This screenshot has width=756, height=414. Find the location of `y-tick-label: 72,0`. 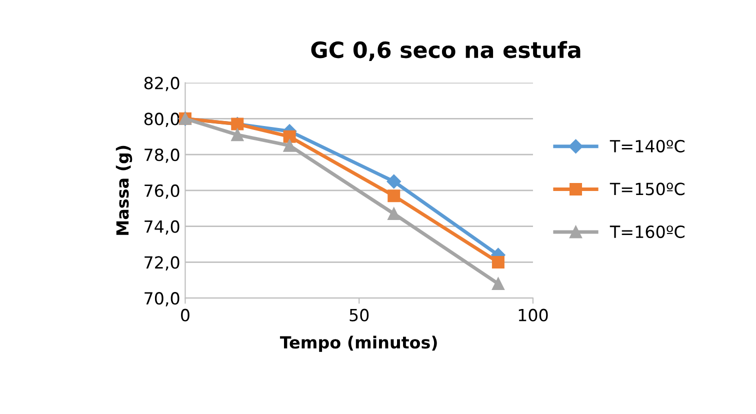

y-tick-label: 72,0 is located at coordinates (162, 263).